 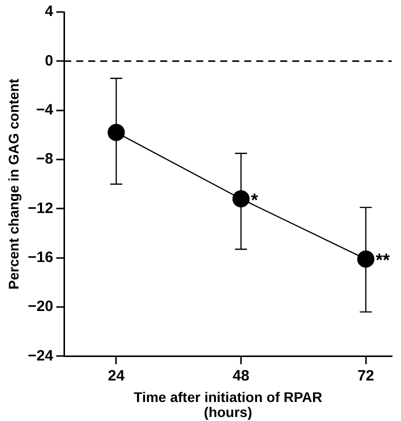 What do you see at coordinates (45, 159) in the screenshot?
I see `y-tick-label: −8` at bounding box center [45, 159].